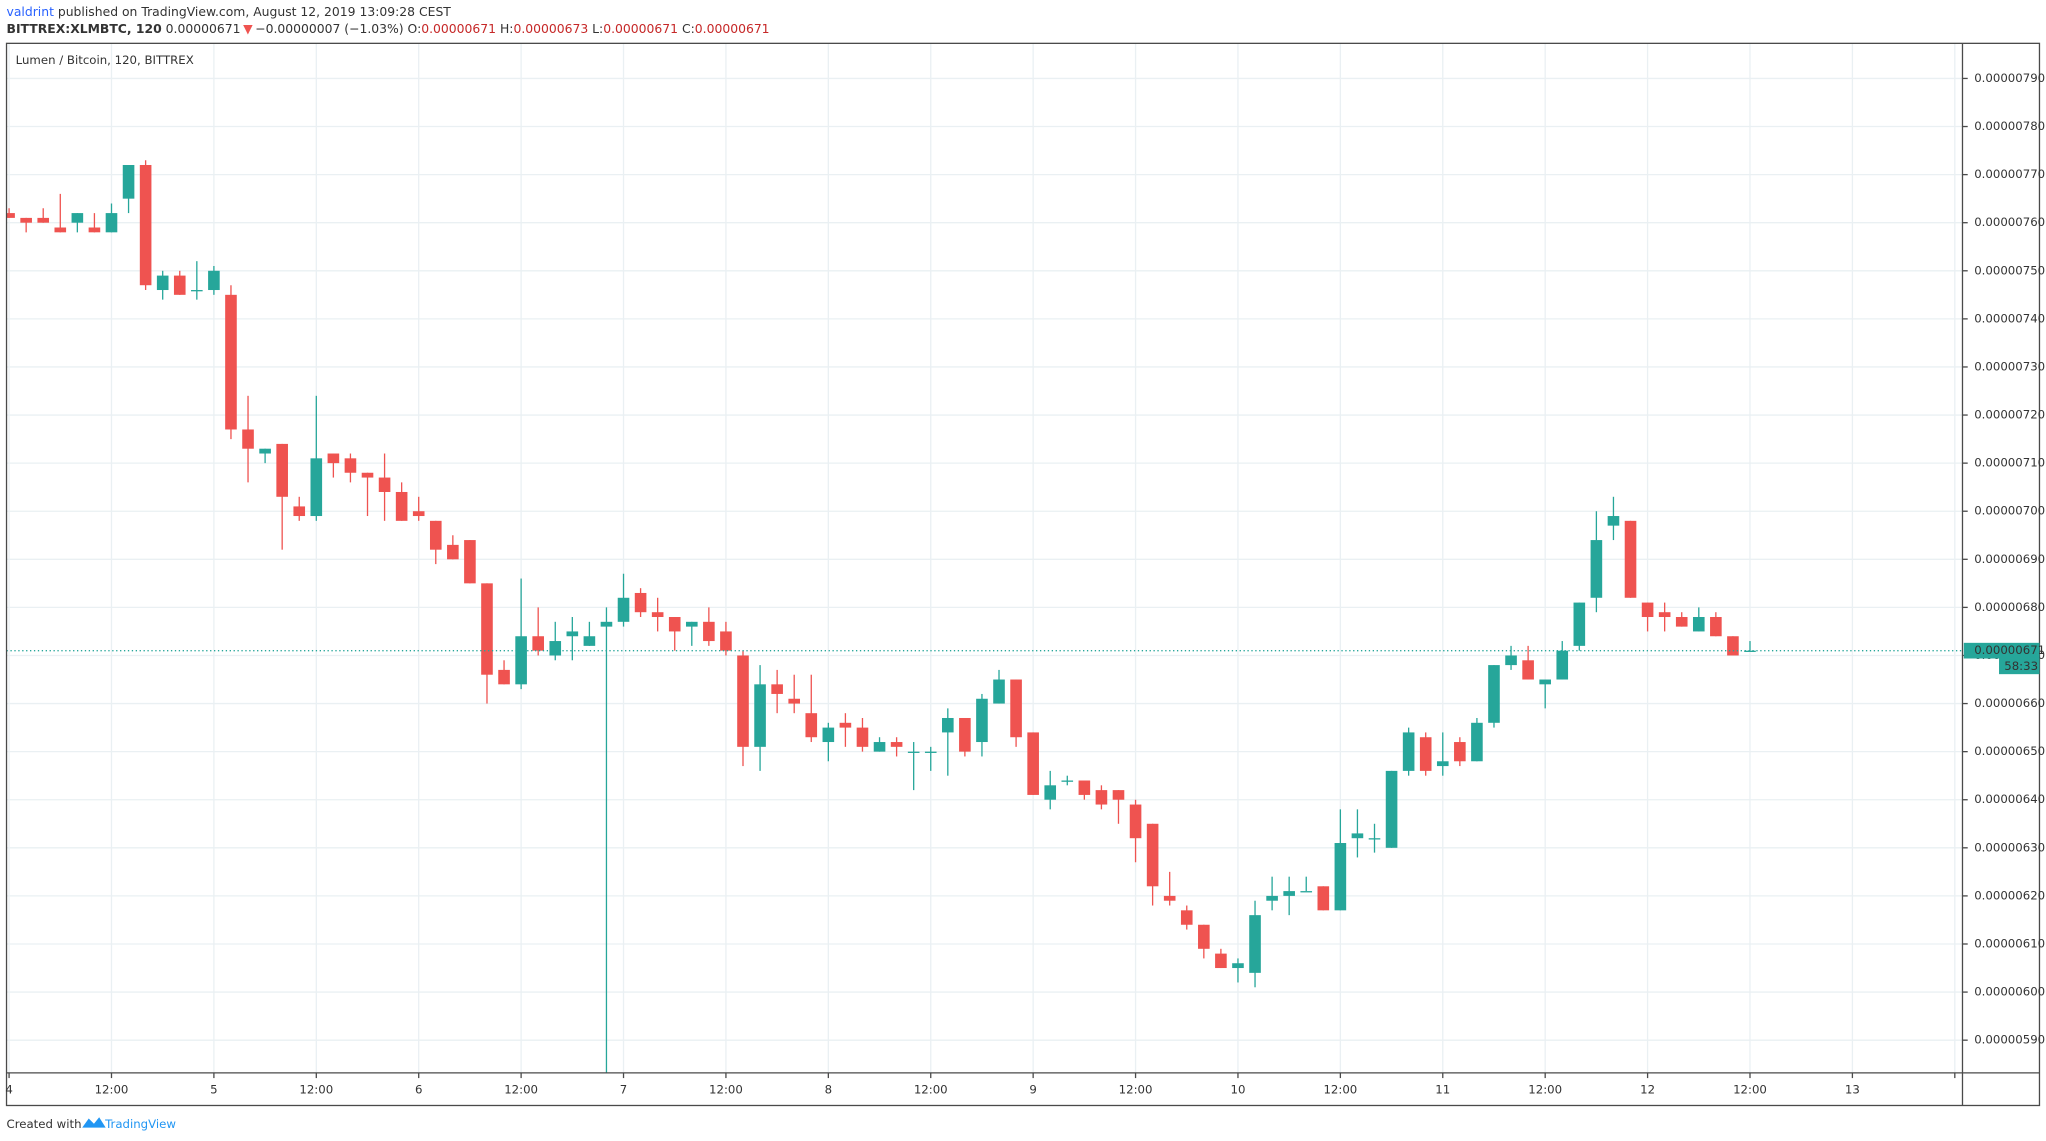 This screenshot has width=2046, height=1141. What do you see at coordinates (85, 27) in the screenshot?
I see `symbol: BITTREX:XLMBTC, 120` at bounding box center [85, 27].